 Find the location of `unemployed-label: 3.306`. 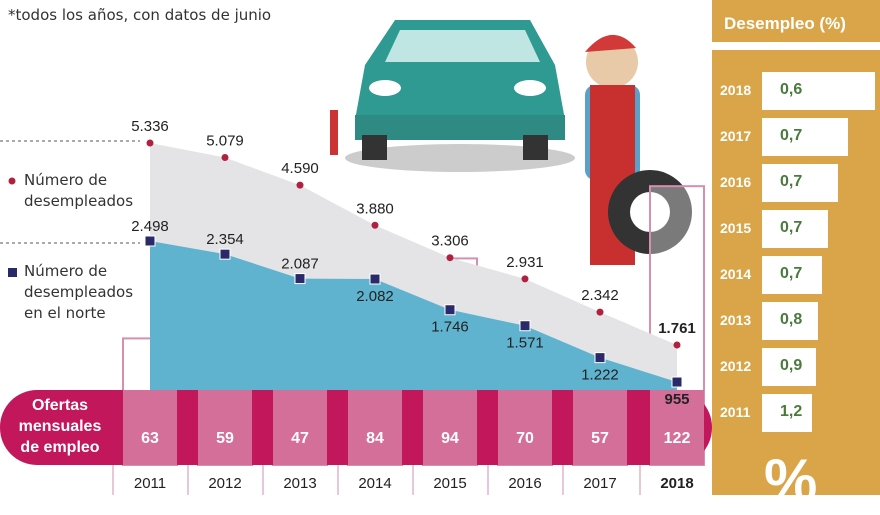

unemployed-label: 3.306 is located at coordinates (450, 241).